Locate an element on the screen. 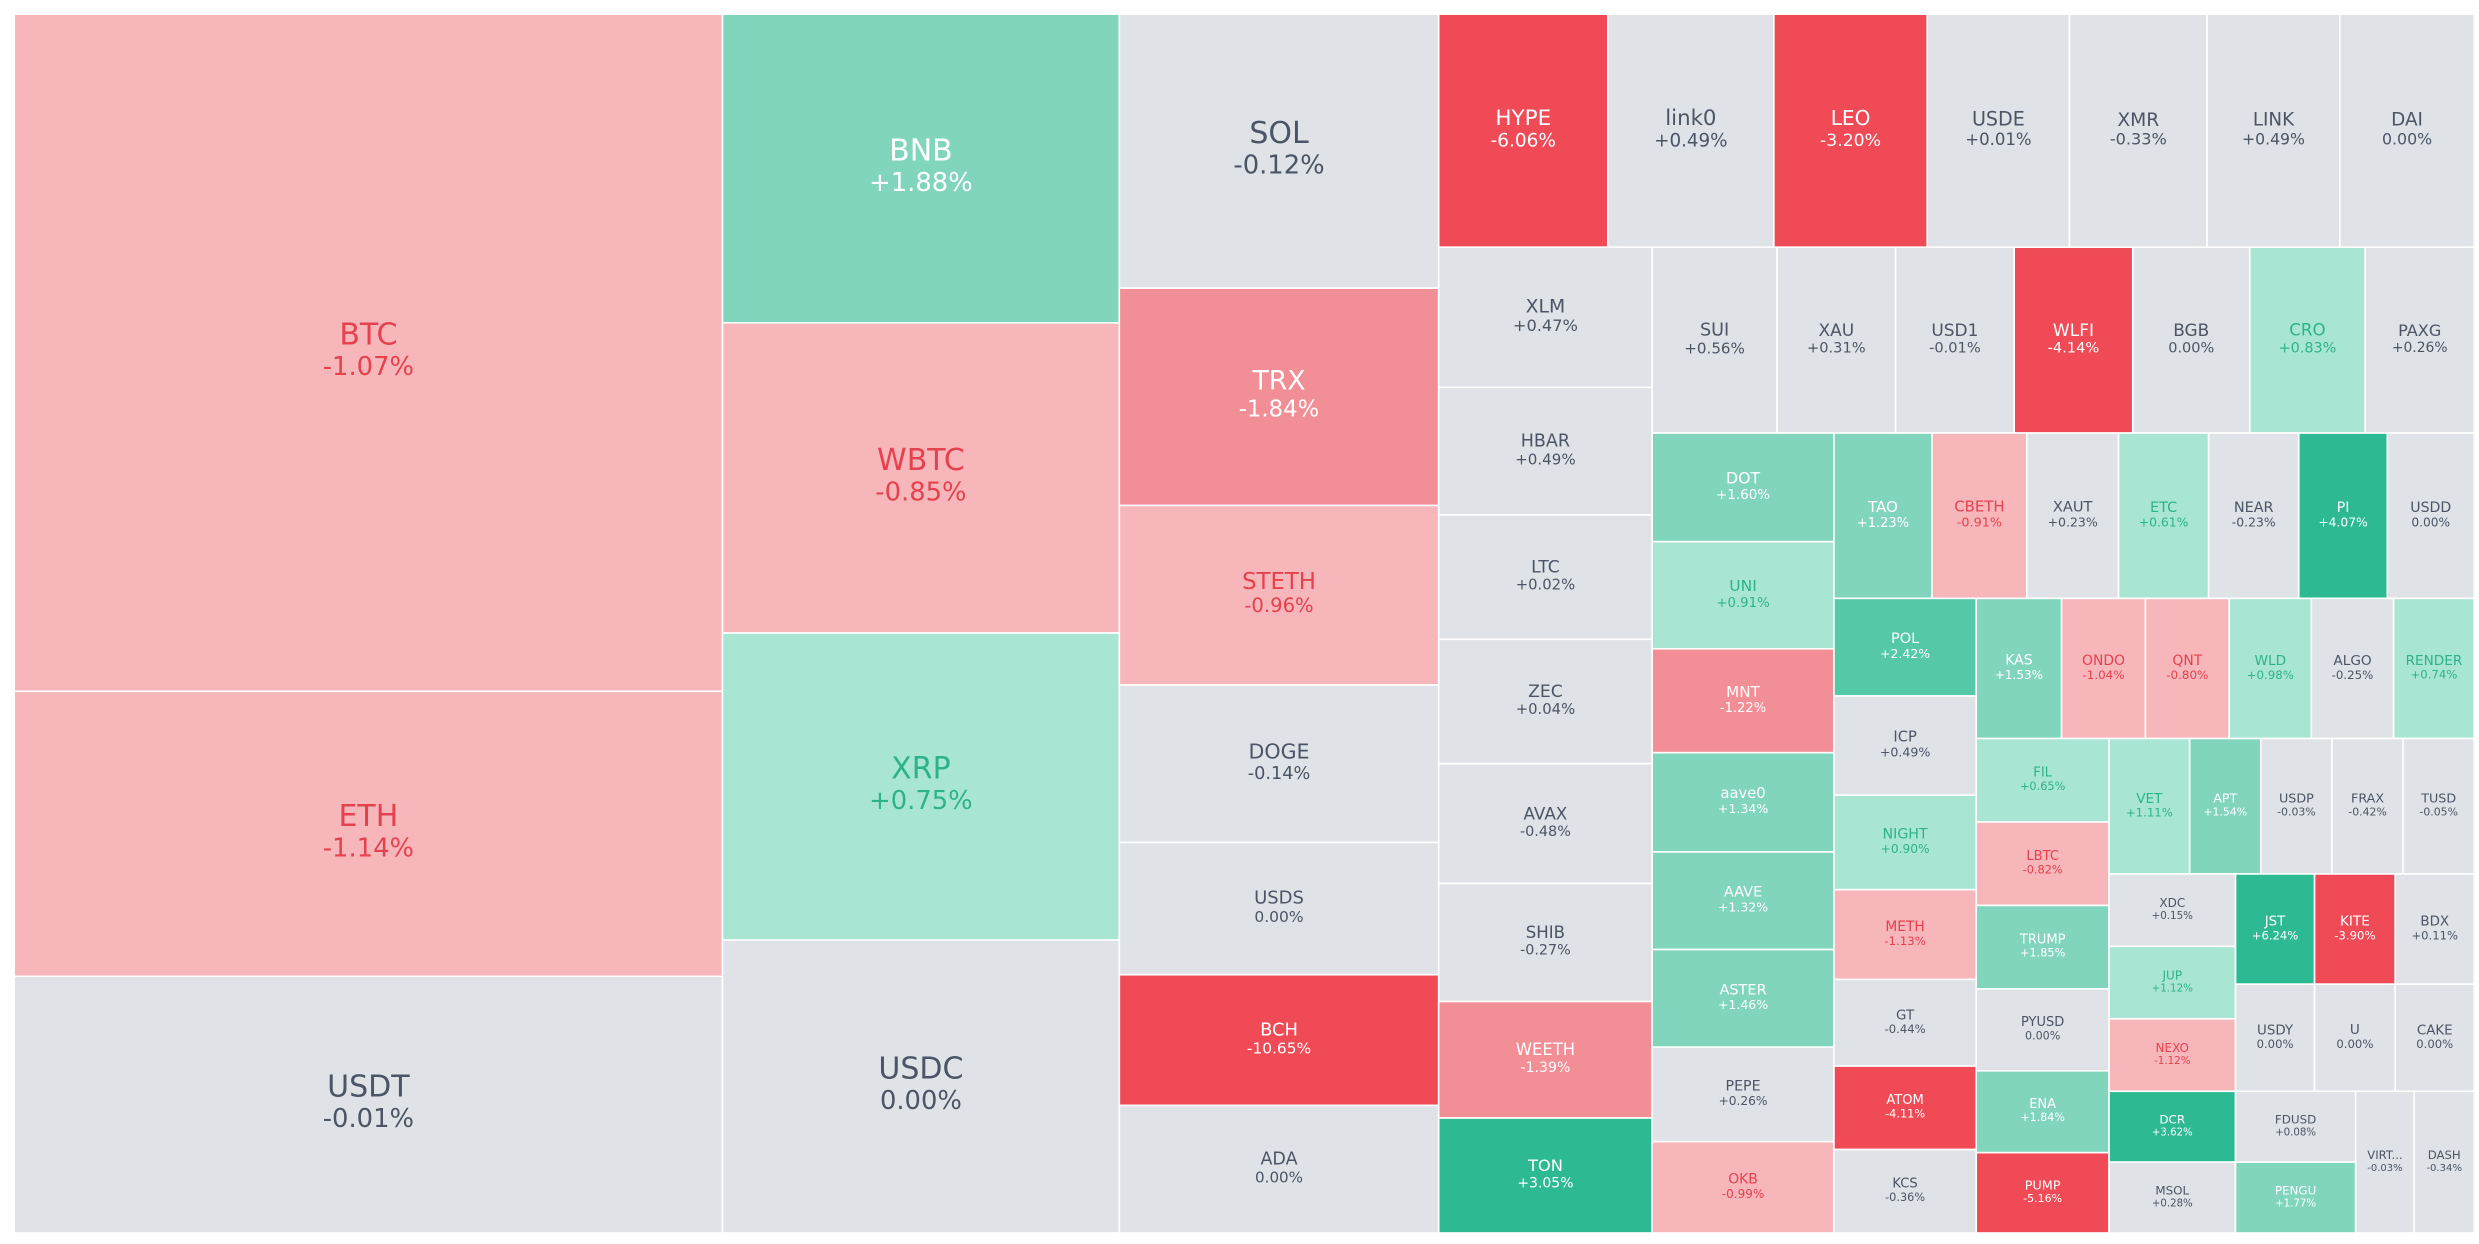  tile-name: JST is located at coordinates (2275, 922).